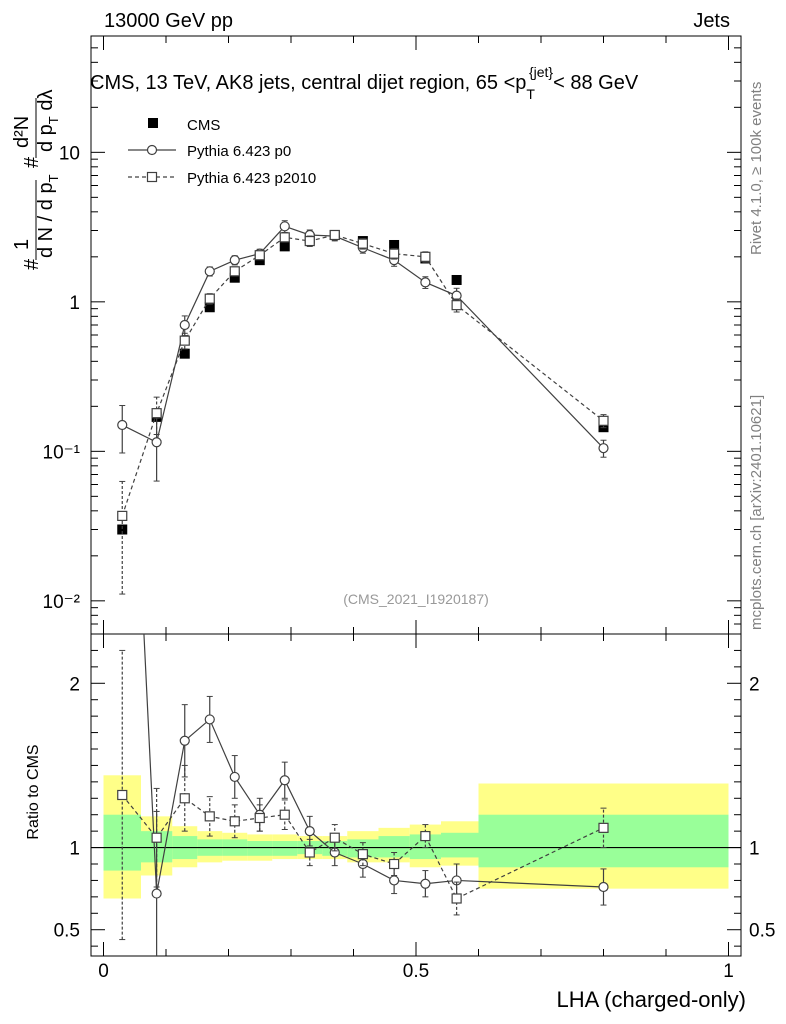 The width and height of the screenshot is (786, 1024). Describe the element at coordinates (756, 512) in the screenshot. I see `mcplots-reference-label: mcplots.cern.ch [arXiv:2401.10621]` at that location.